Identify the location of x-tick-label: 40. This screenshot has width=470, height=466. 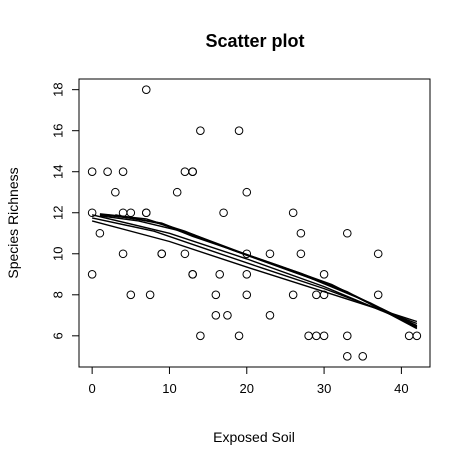
(401, 388).